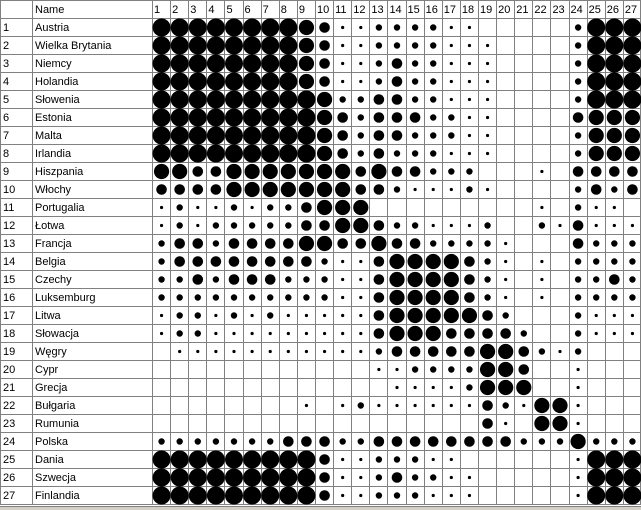  Describe the element at coordinates (578, 459) in the screenshot. I see `dot-r25-c24` at that location.